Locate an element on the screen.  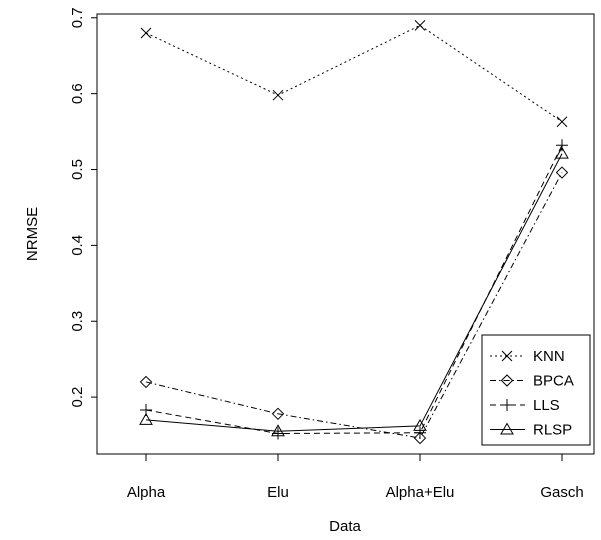
y-tick-label: 0.5 is located at coordinates (77, 169).